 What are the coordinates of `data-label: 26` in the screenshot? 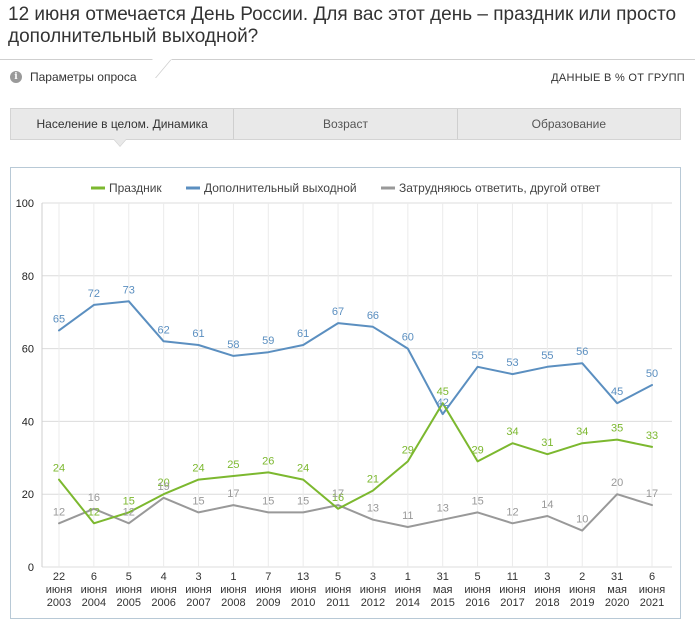 It's located at (268, 461).